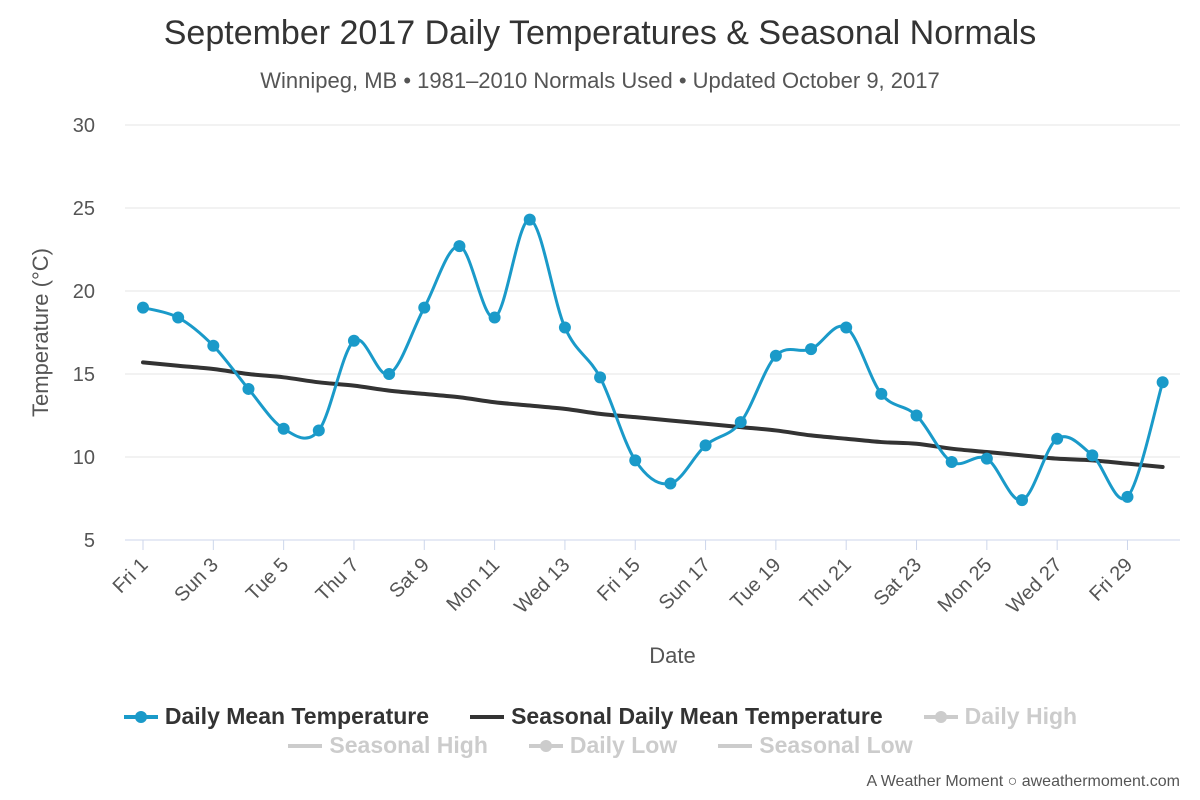  I want to click on x-tick-label: Mon 11, so click(473, 585).